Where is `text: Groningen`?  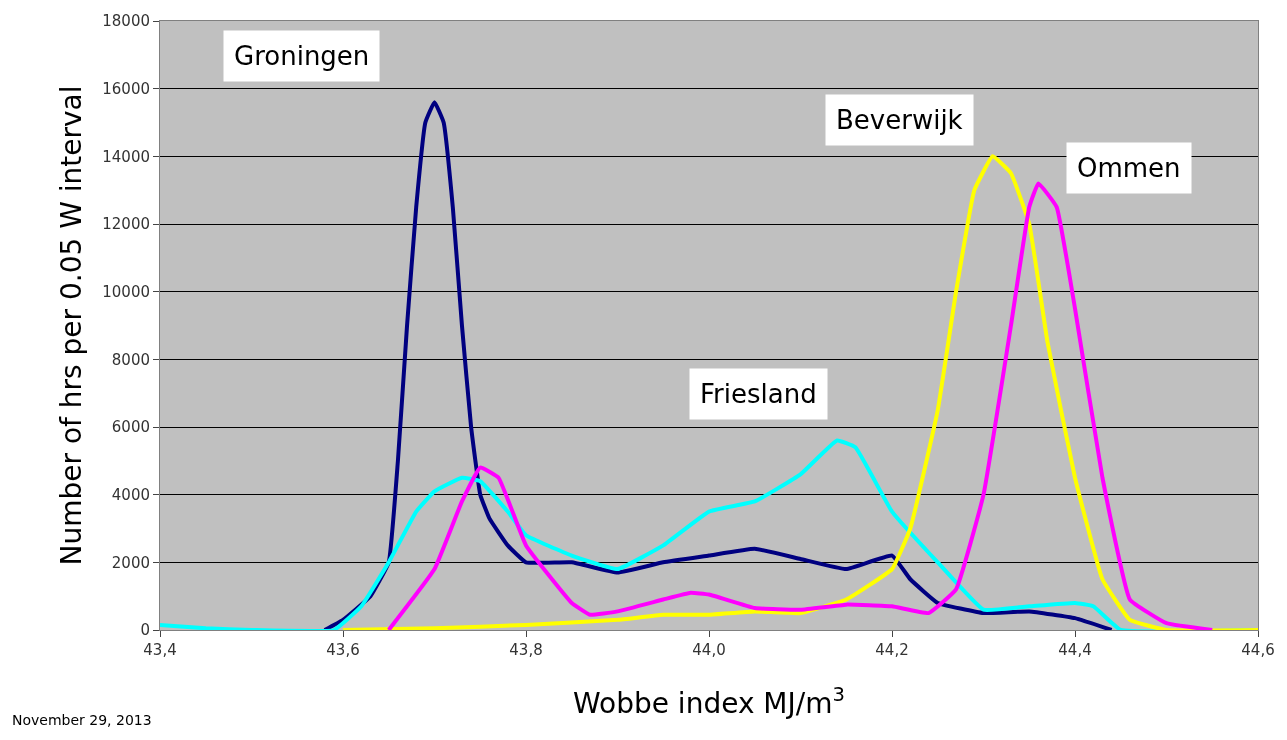 text: Groningen is located at coordinates (302, 56).